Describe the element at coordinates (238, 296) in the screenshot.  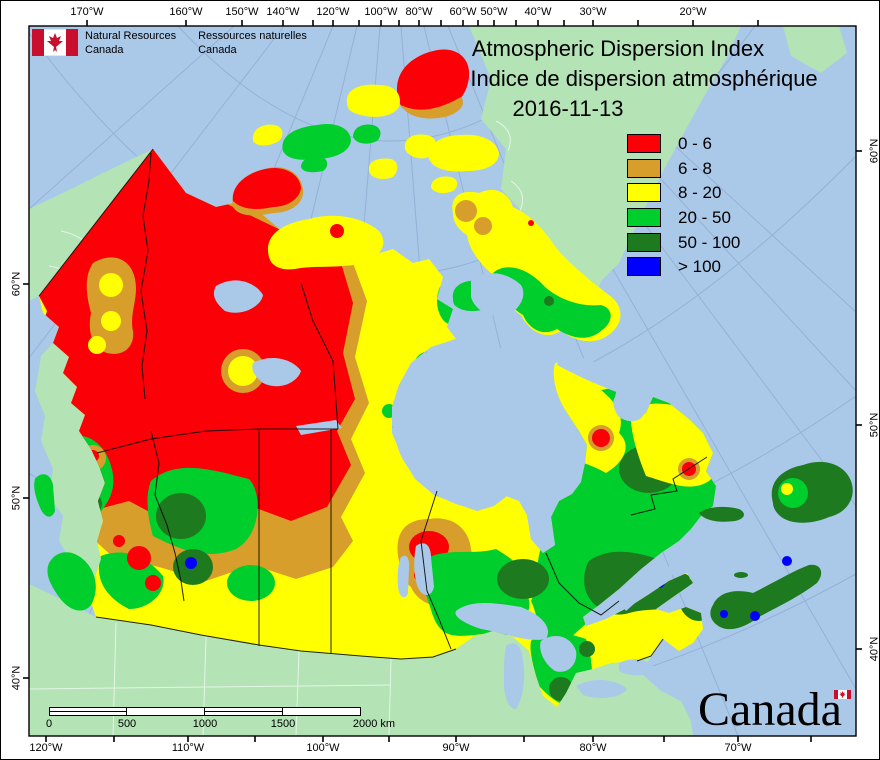
I see `great-bear-lake` at that location.